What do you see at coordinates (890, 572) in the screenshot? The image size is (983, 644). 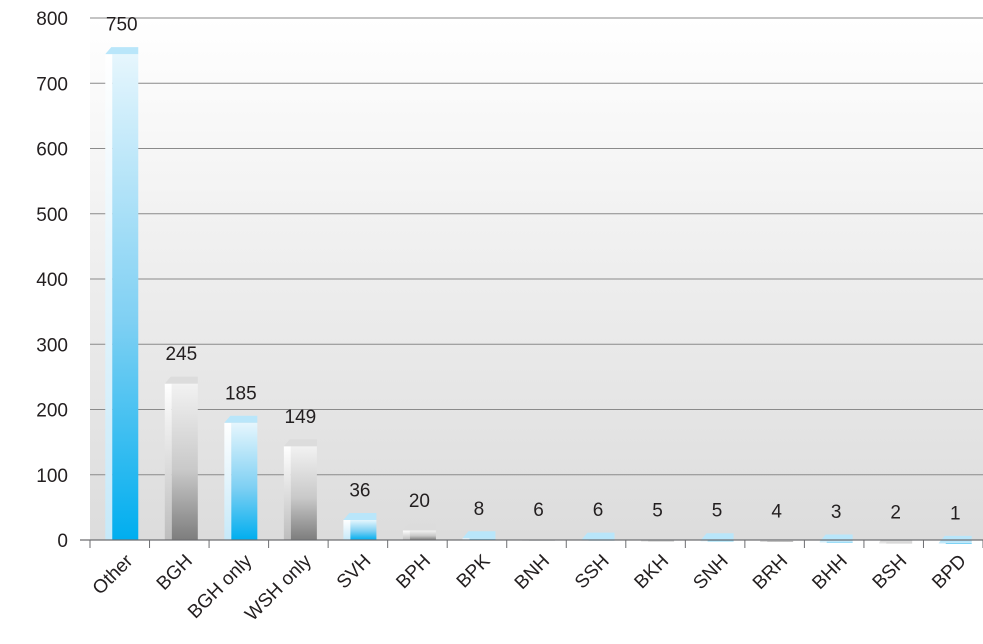 I see `category-label: BSH` at bounding box center [890, 572].